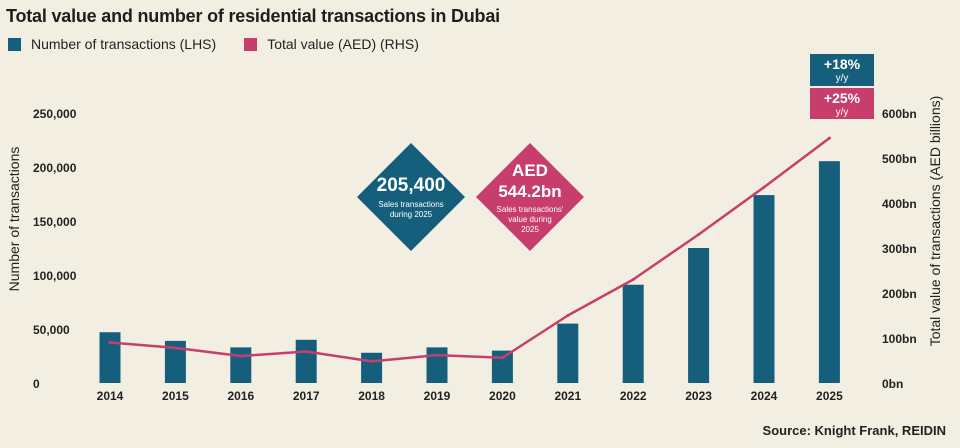 This screenshot has height=448, width=960. I want to click on bar-2023, so click(699, 315).